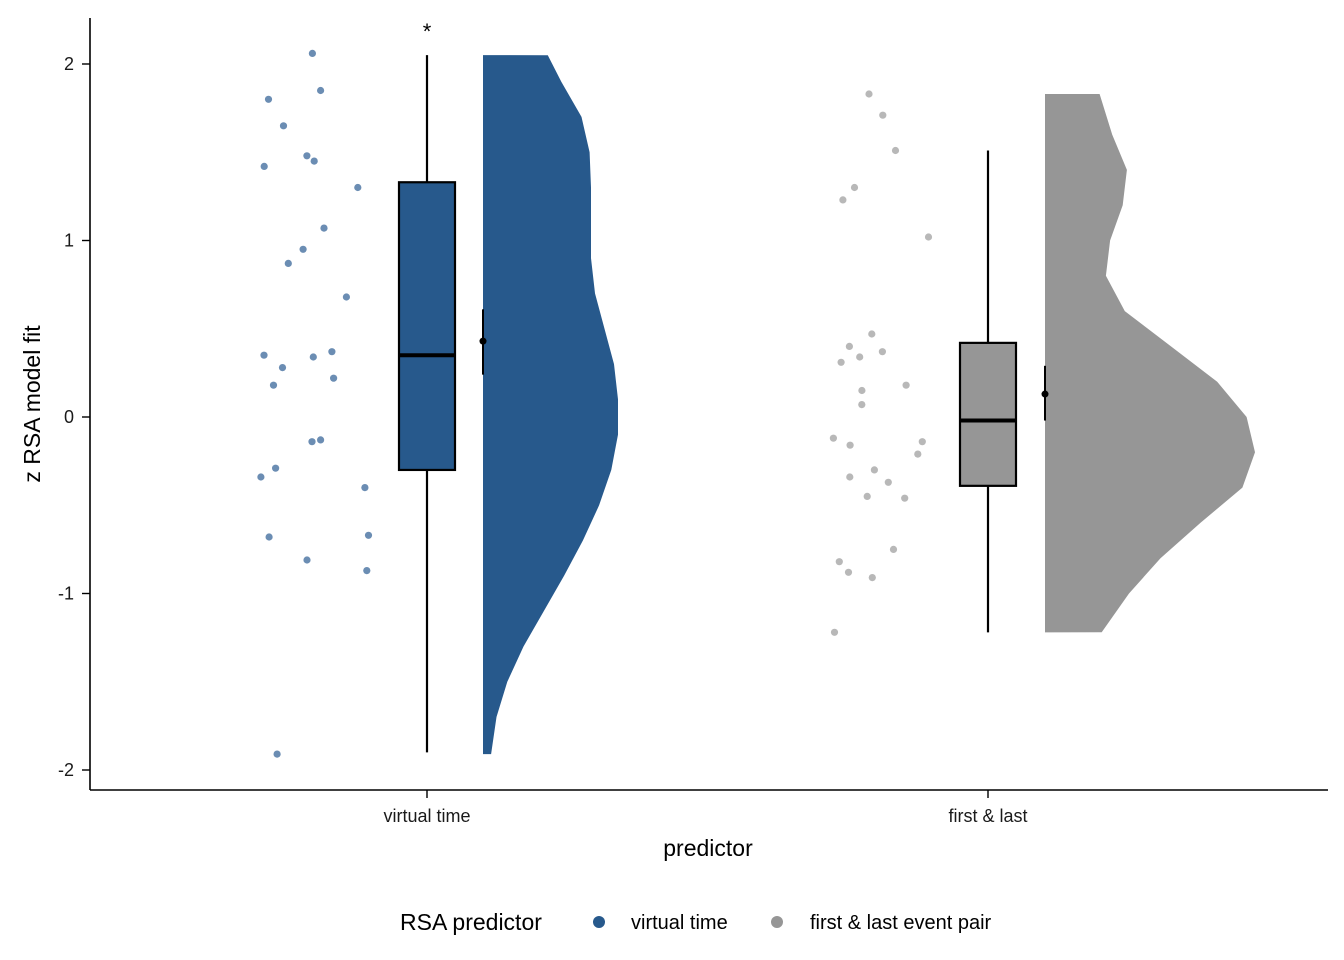  I want to click on y-axis-title: z RSA model fit, so click(32, 404).